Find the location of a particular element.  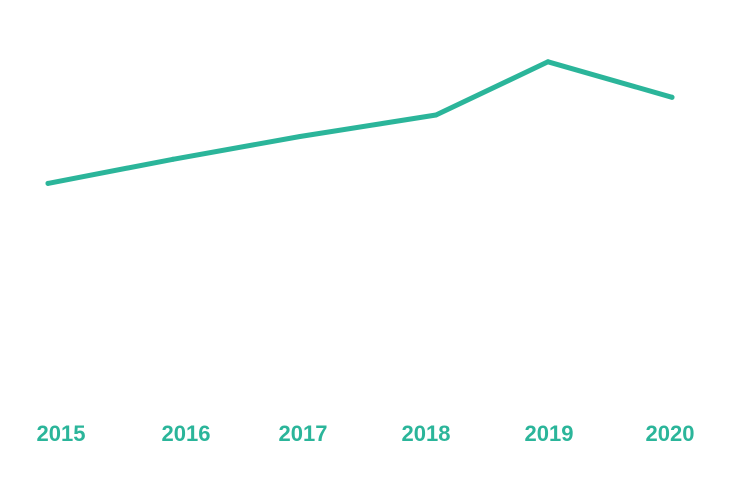

x-tick-label: 2018 is located at coordinates (426, 433).